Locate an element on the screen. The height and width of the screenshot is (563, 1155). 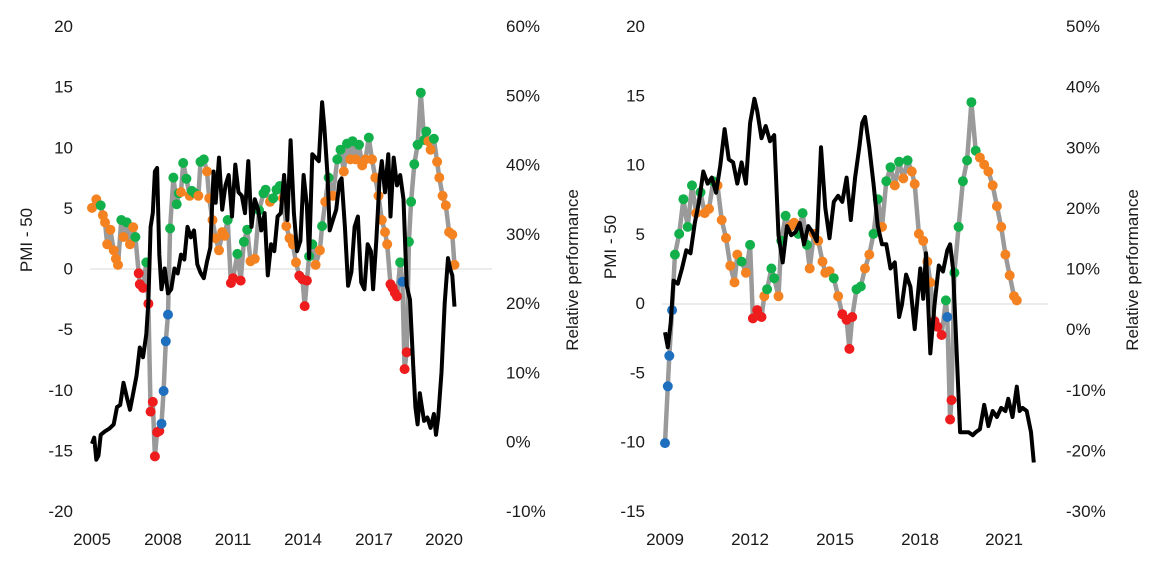
y-tick-label: 15 is located at coordinates (63, 87).